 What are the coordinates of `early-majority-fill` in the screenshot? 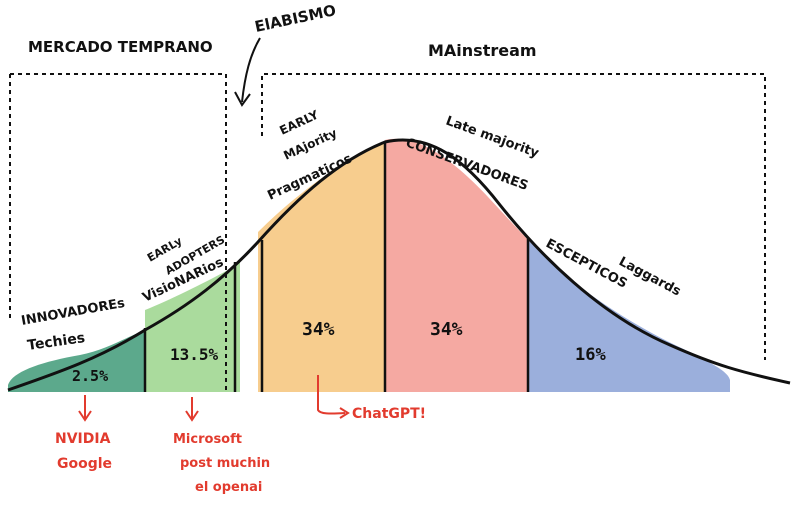 It's located at (321, 267).